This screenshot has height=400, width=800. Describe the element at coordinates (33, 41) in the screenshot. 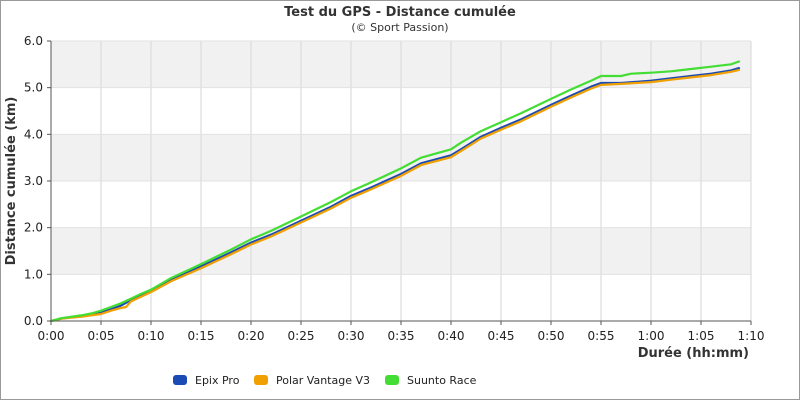

I see `y-tick-label: 6.0` at that location.